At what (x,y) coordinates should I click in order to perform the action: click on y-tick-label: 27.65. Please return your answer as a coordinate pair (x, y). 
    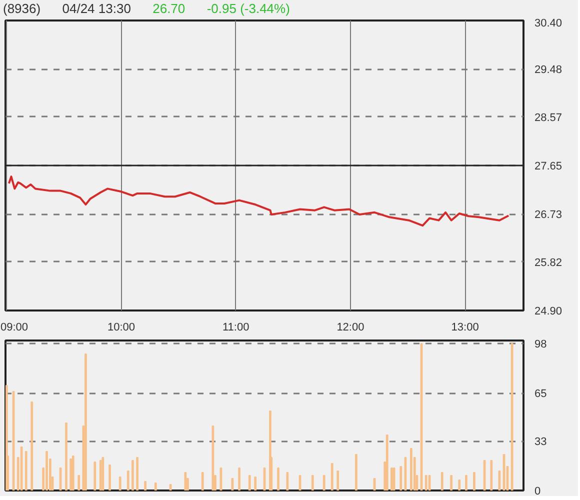
    Looking at the image, I should click on (548, 166).